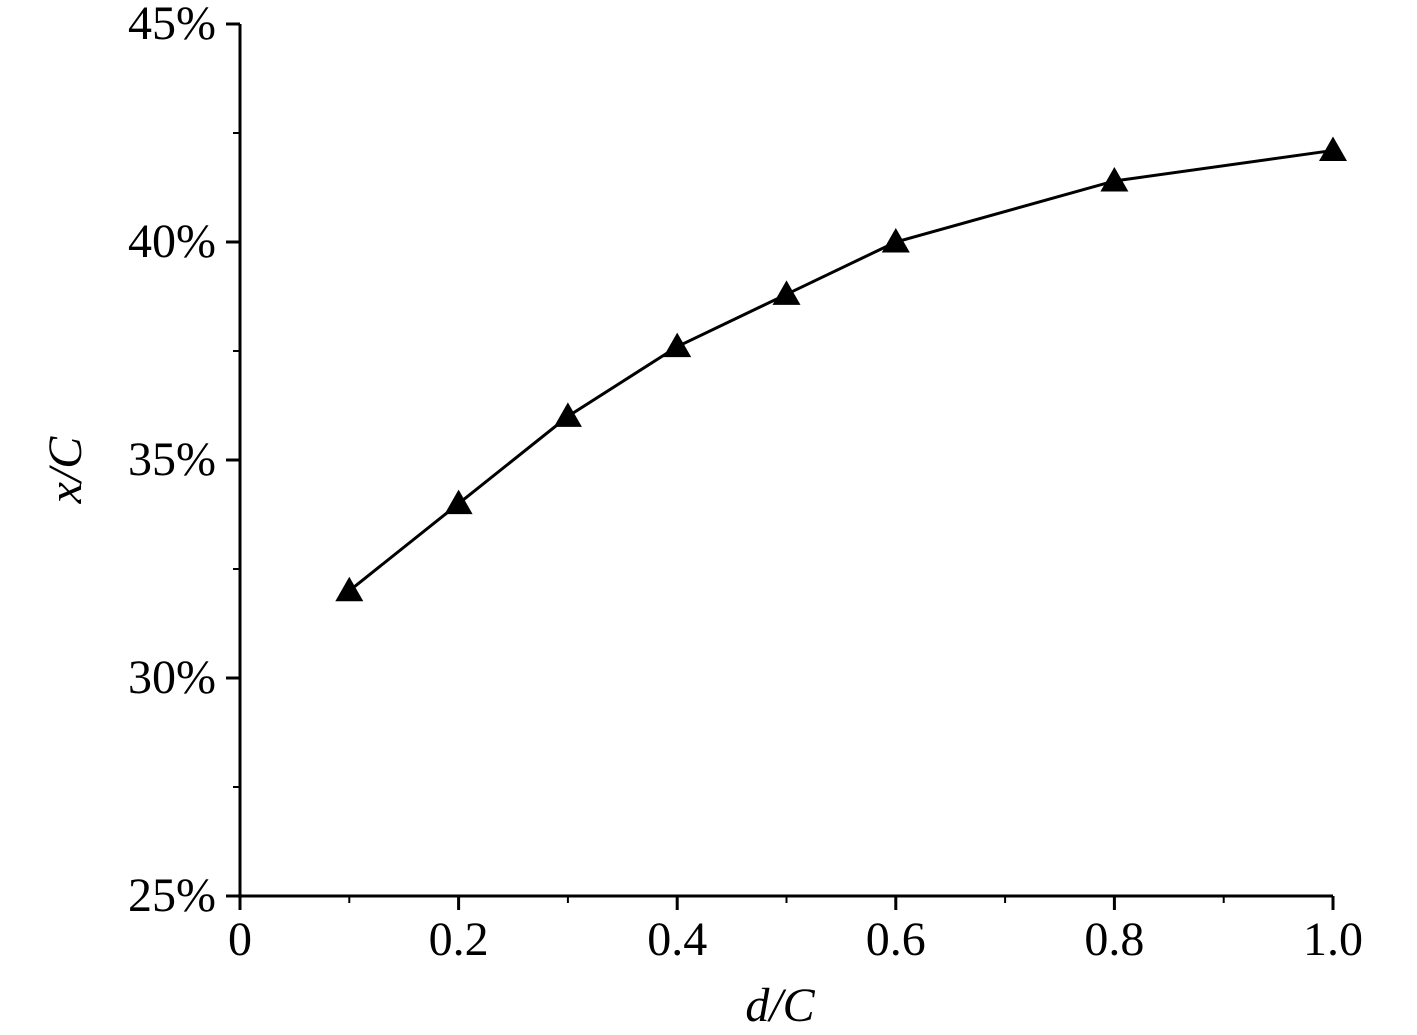 Image resolution: width=1417 pixels, height=1035 pixels. What do you see at coordinates (172, 677) in the screenshot?
I see `y-tick-label: 30%` at bounding box center [172, 677].